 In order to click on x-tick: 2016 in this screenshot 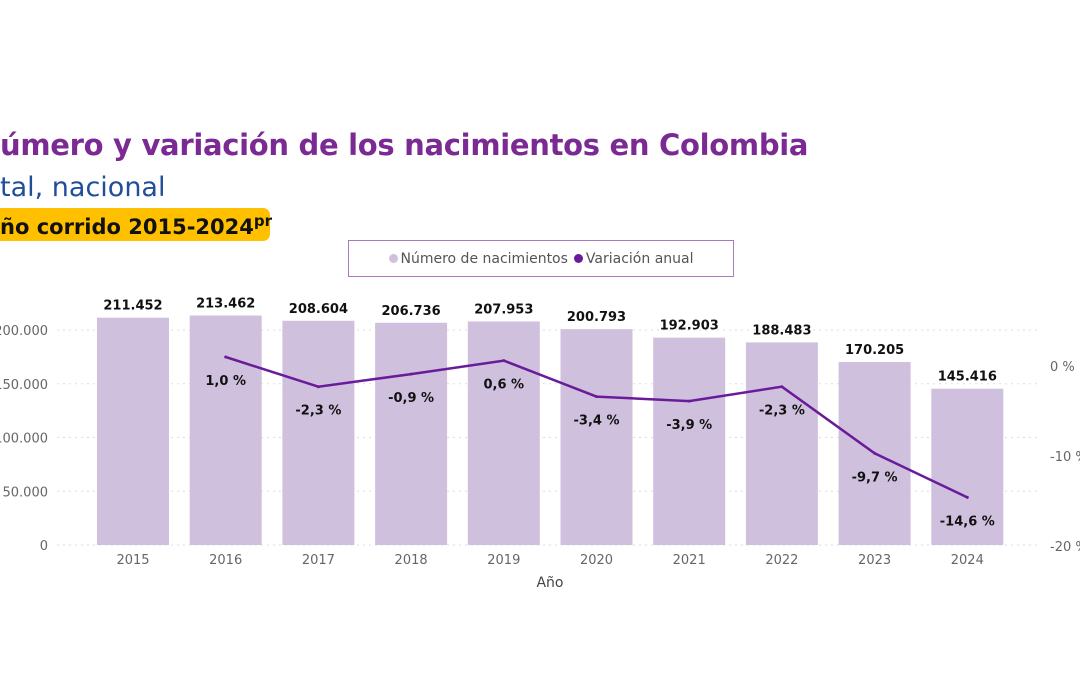, I will do `click(225, 560)`.